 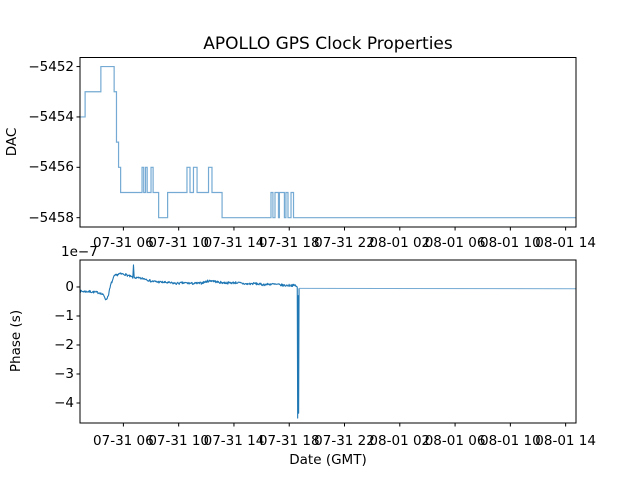 I want to click on y-tick-label: −1, so click(x=64, y=315).